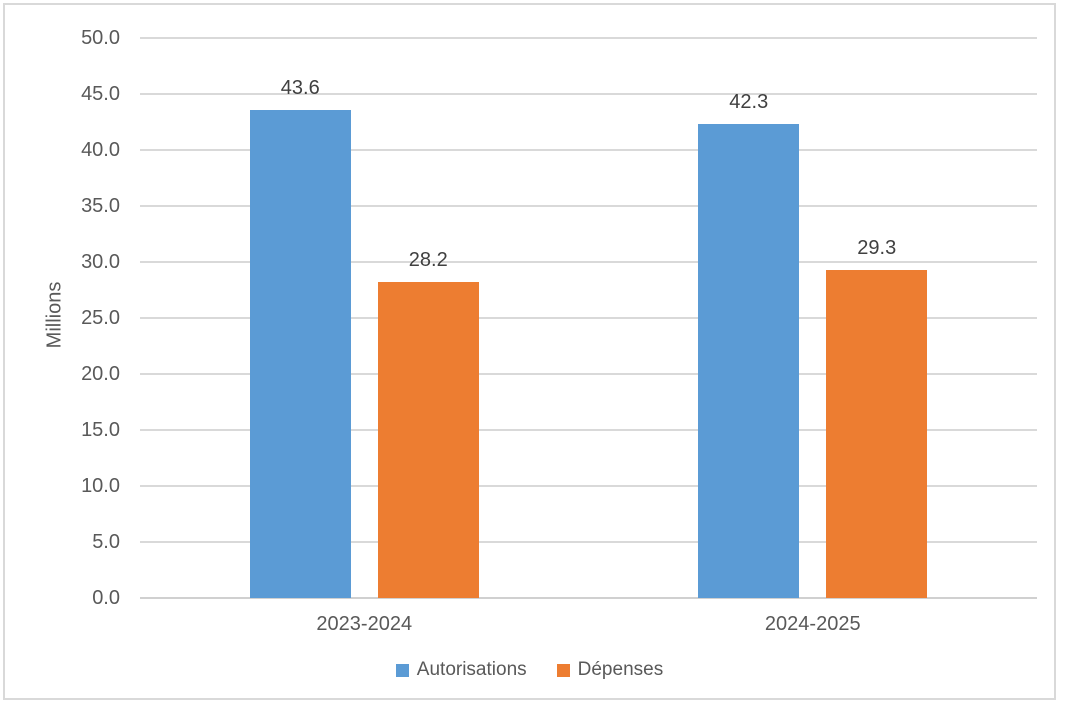  What do you see at coordinates (749, 102) in the screenshot?
I see `bar-value-label: 42.3` at bounding box center [749, 102].